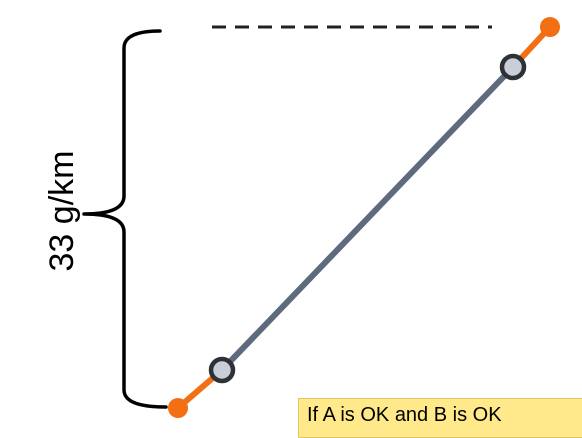  I want to click on lower-anchor-node, so click(222, 370).